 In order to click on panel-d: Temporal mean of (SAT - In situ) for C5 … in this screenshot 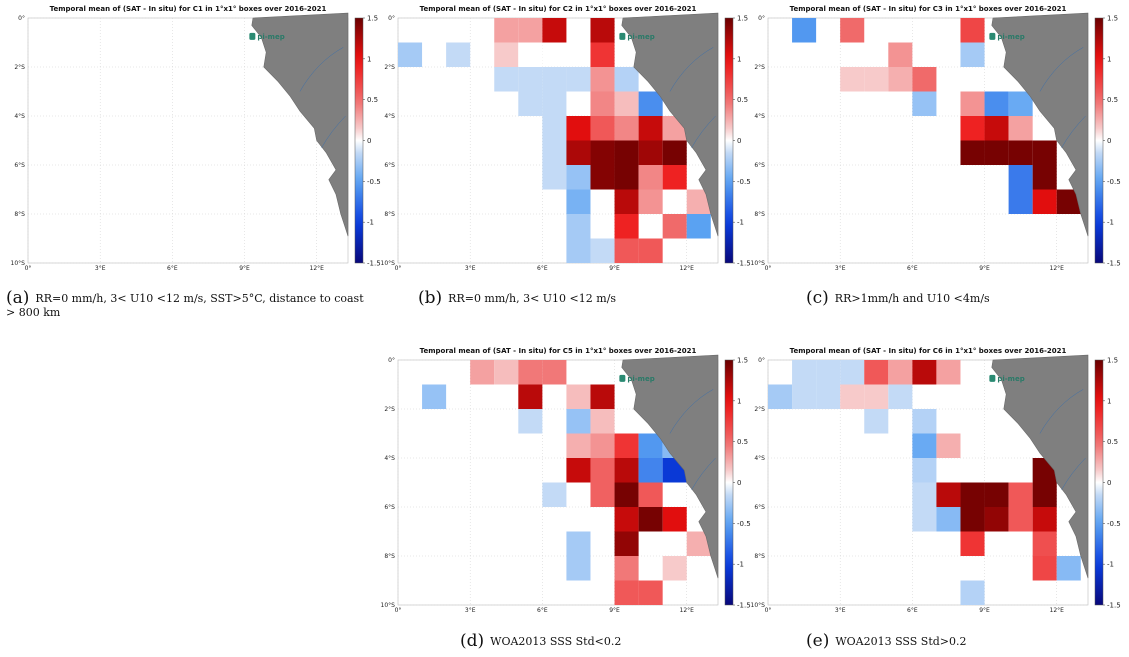, I will do `click(560, 482)`.